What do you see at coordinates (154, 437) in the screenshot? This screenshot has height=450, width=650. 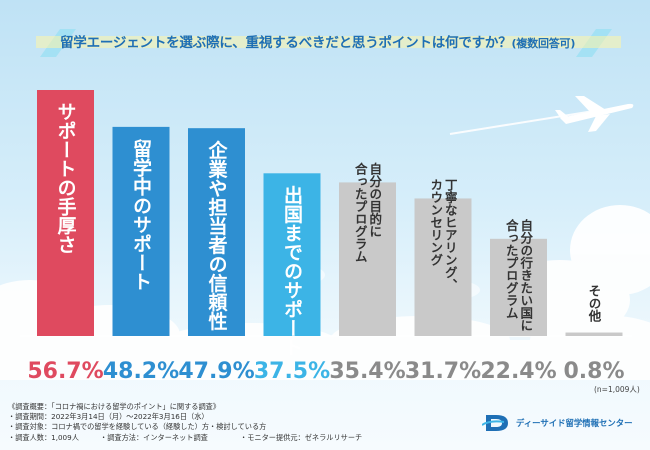 I see `survey-method: ・調査方法：インターネット調査` at bounding box center [154, 437].